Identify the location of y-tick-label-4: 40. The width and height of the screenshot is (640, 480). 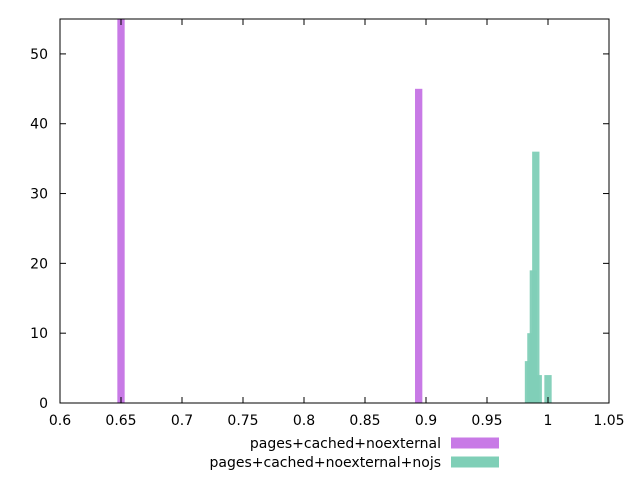
(39, 125).